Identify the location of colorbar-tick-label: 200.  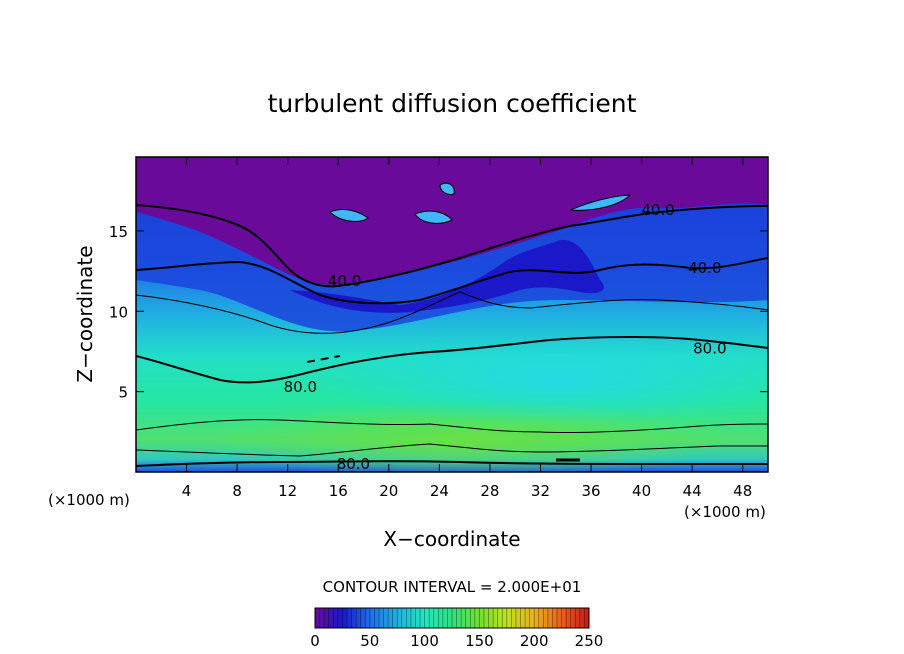
(534, 641).